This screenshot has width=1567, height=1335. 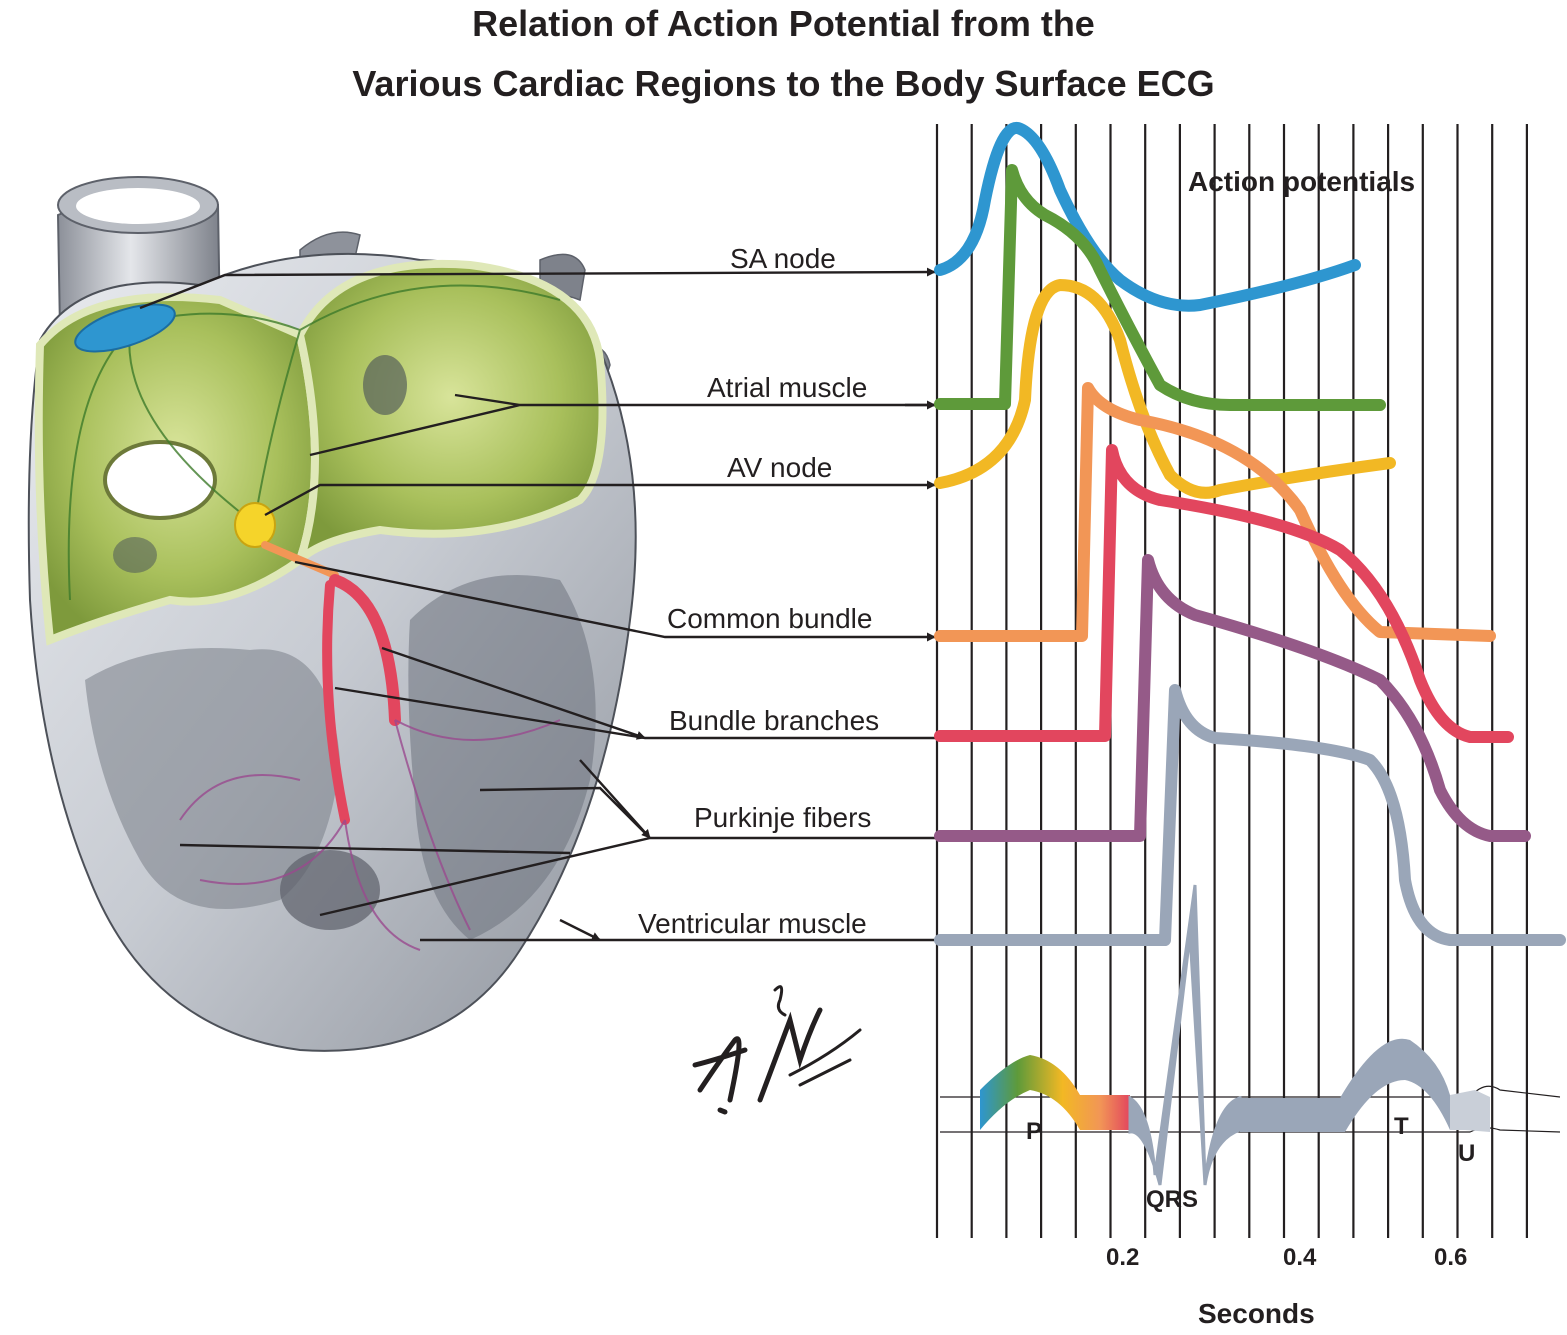 I want to click on right-ventricle-cavity, so click(x=212, y=778).